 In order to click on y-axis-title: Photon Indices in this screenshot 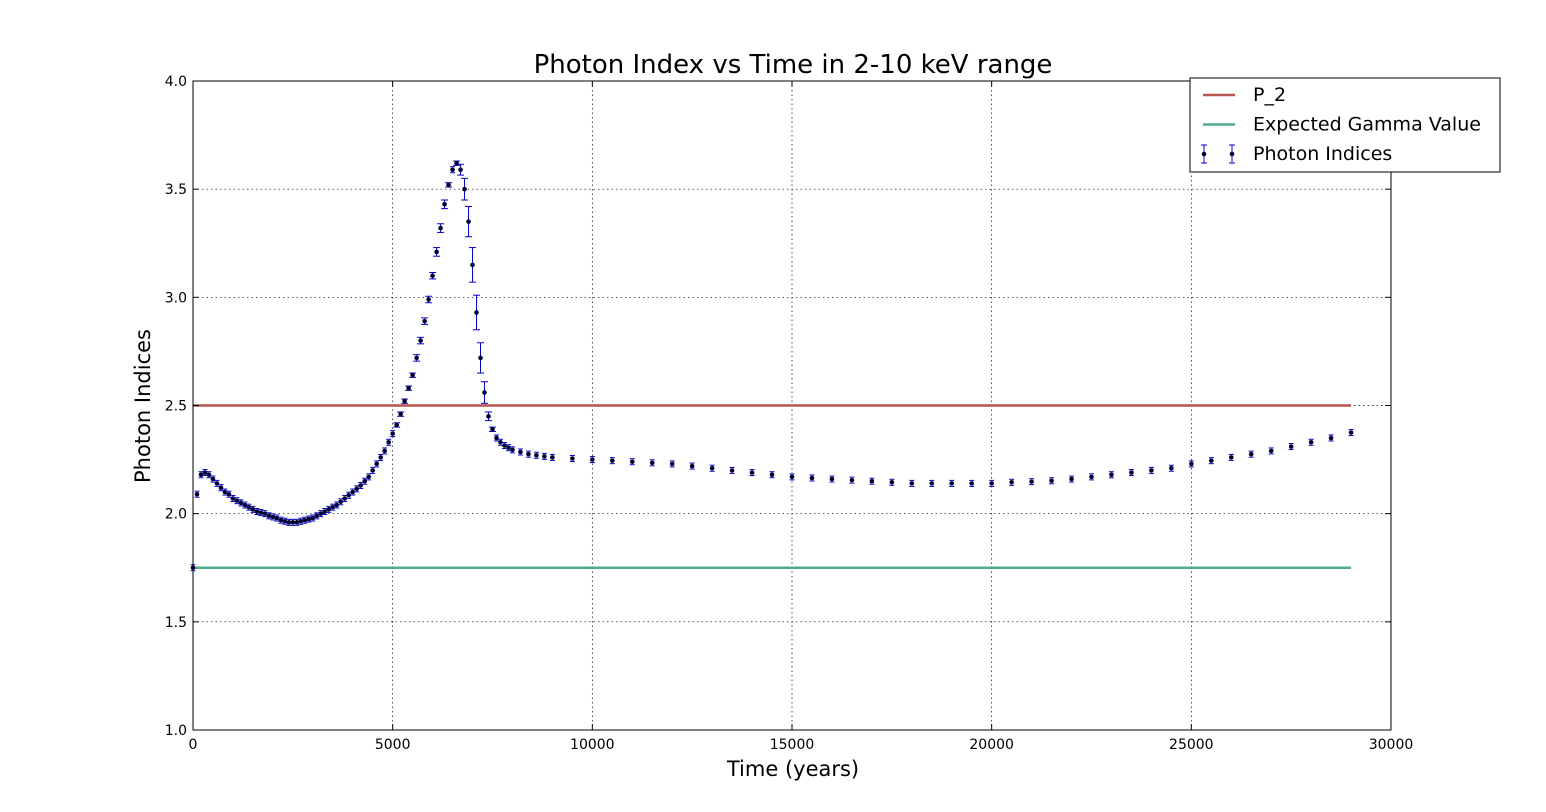, I will do `click(143, 406)`.